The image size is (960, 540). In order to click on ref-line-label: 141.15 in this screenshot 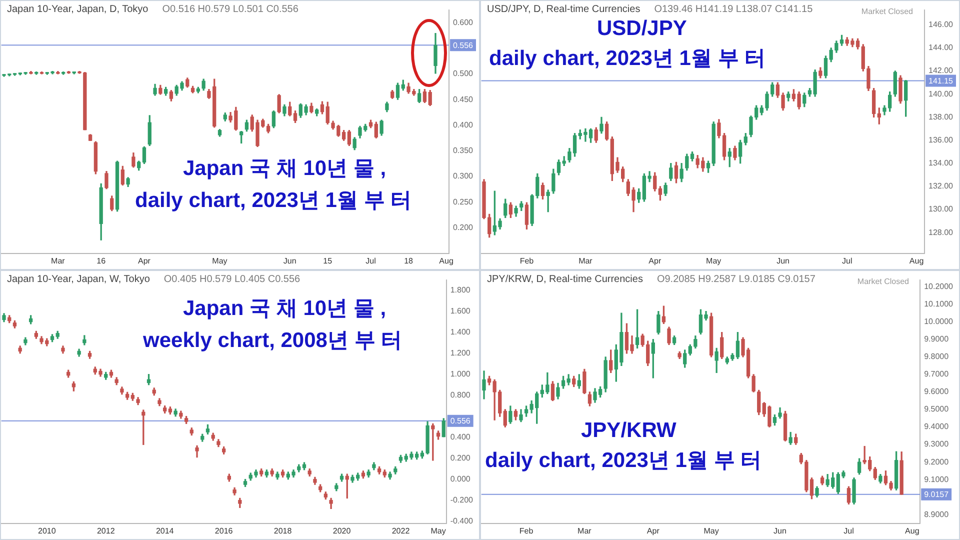, I will do `click(941, 81)`.